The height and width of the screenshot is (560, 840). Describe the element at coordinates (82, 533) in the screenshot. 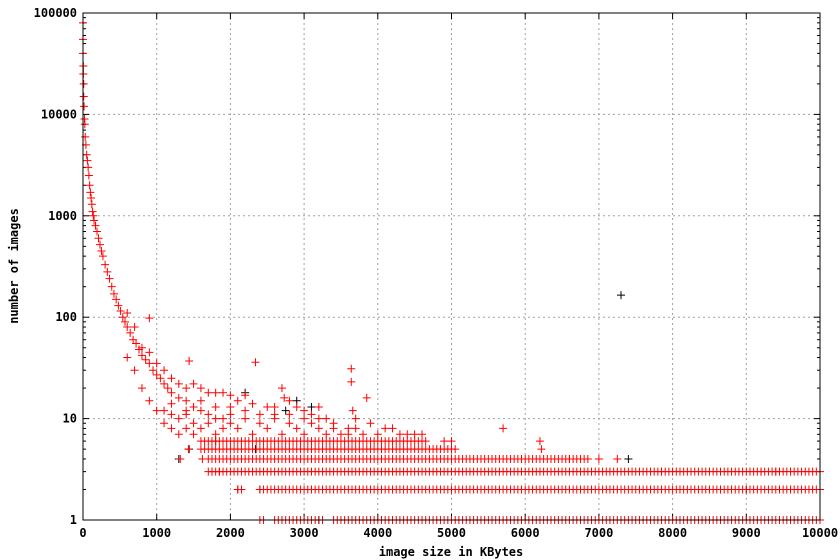

I see `x-tick-label: 0` at that location.